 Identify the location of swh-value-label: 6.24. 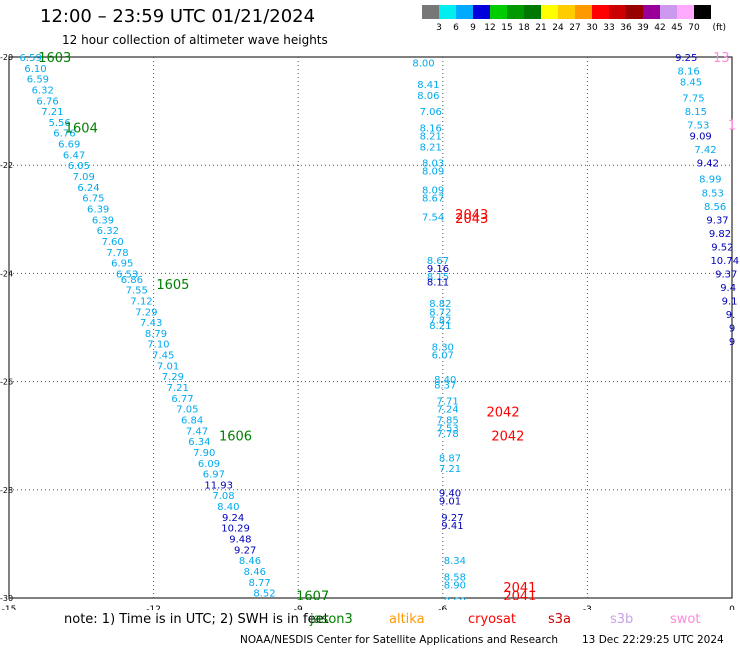
(88, 188).